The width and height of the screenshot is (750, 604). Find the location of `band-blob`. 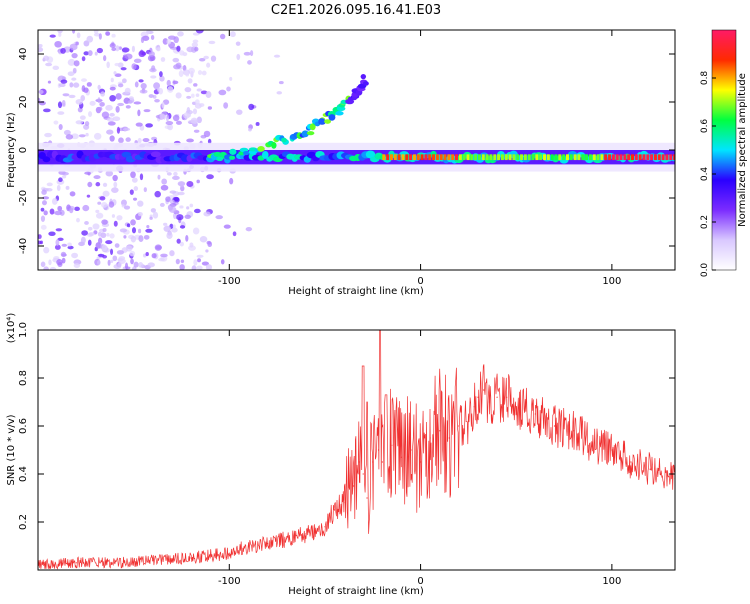

band-blob is located at coordinates (155, 154).